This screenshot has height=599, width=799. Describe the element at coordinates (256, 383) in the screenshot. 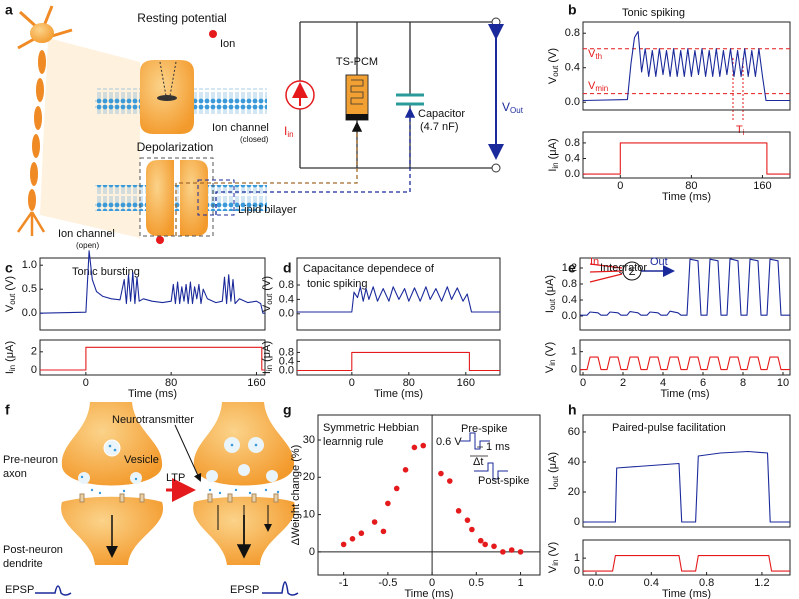

I see `x-tick-label: 160` at that location.